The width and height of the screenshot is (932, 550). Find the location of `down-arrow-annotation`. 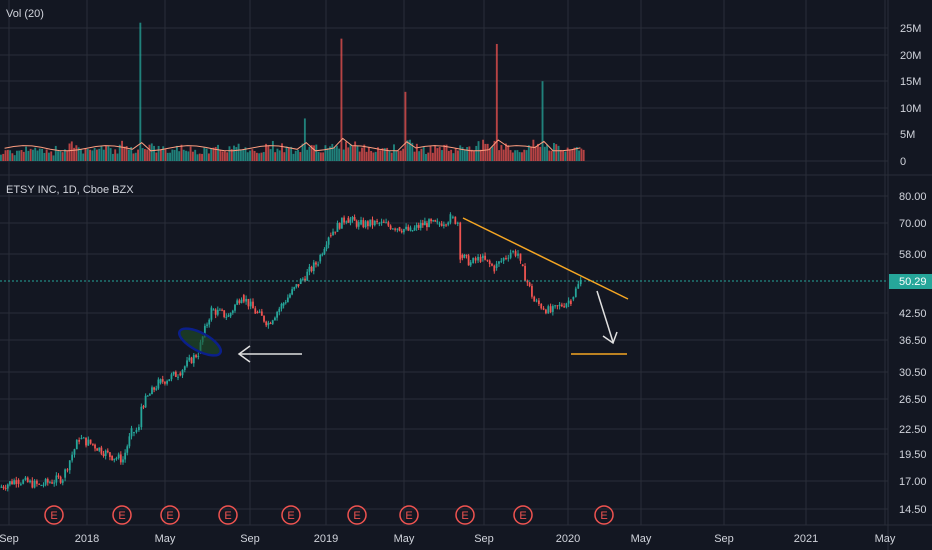

down-arrow-annotation is located at coordinates (607, 317).